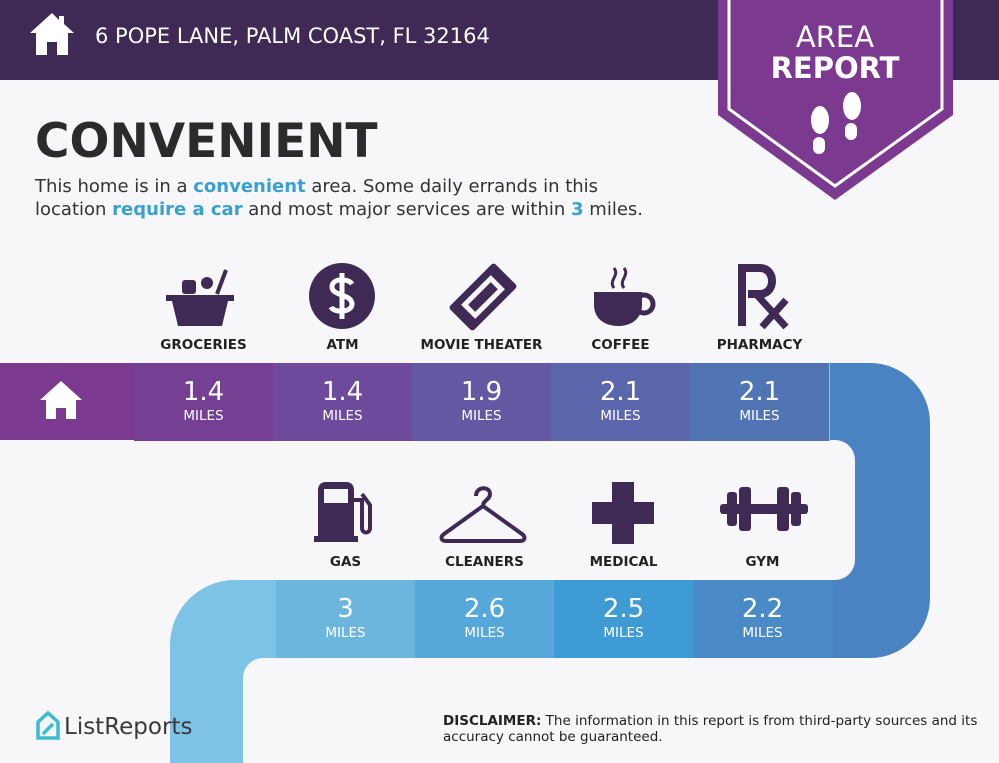  What do you see at coordinates (625, 296) in the screenshot?
I see `coffee-icon` at bounding box center [625, 296].